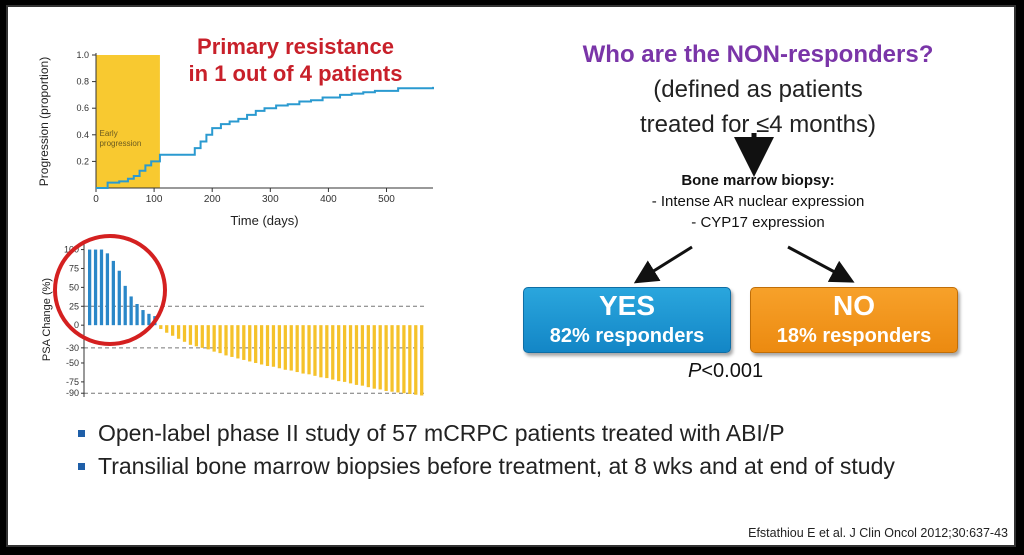  I want to click on km-x-tick-label: 400, so click(328, 199).